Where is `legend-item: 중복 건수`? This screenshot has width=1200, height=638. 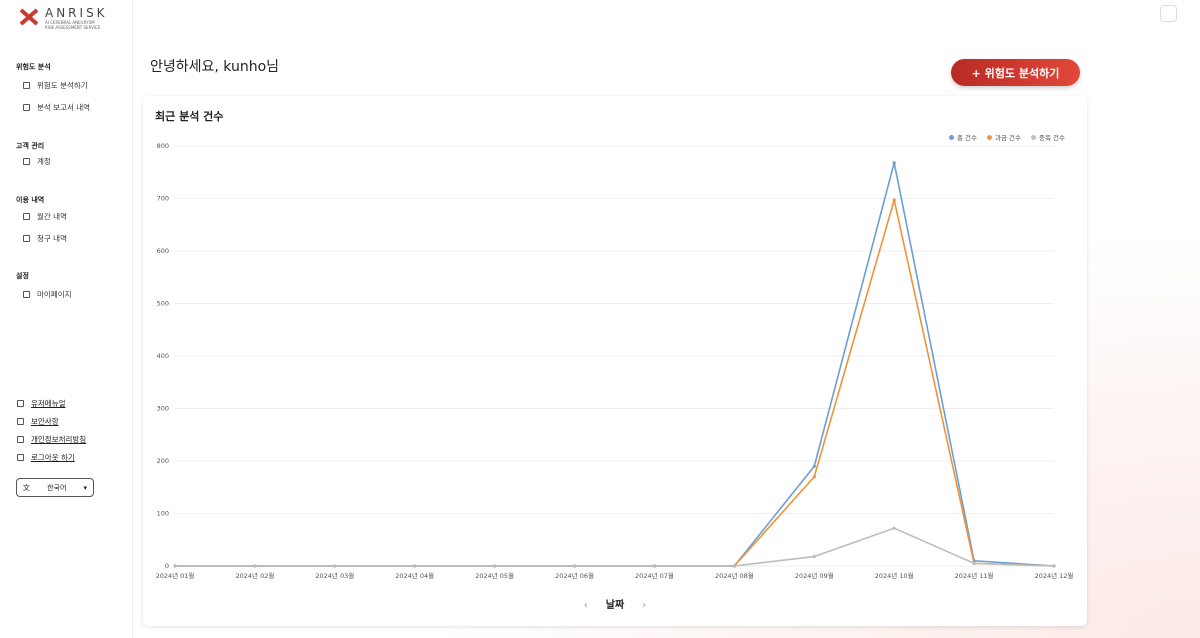
legend-item: 중복 건수 is located at coordinates (1048, 137).